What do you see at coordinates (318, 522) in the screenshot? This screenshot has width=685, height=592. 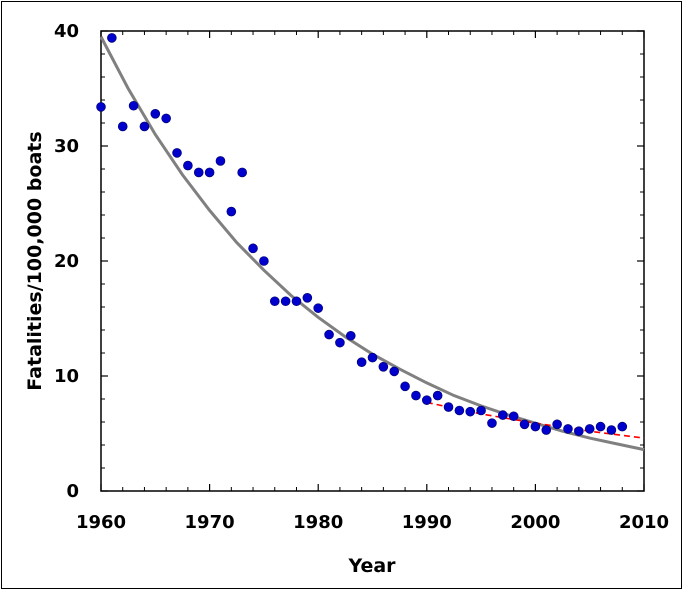 I see `x-tick-label: 1980` at bounding box center [318, 522].